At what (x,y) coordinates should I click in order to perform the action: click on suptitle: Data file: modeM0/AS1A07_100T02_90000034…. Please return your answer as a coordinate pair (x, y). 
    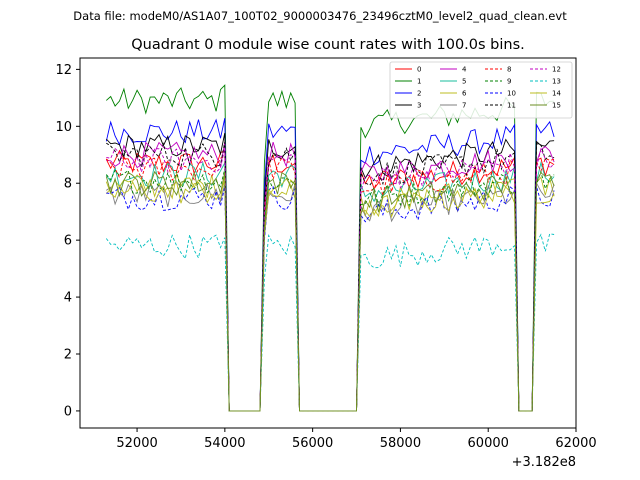
    Looking at the image, I should click on (320, 16).